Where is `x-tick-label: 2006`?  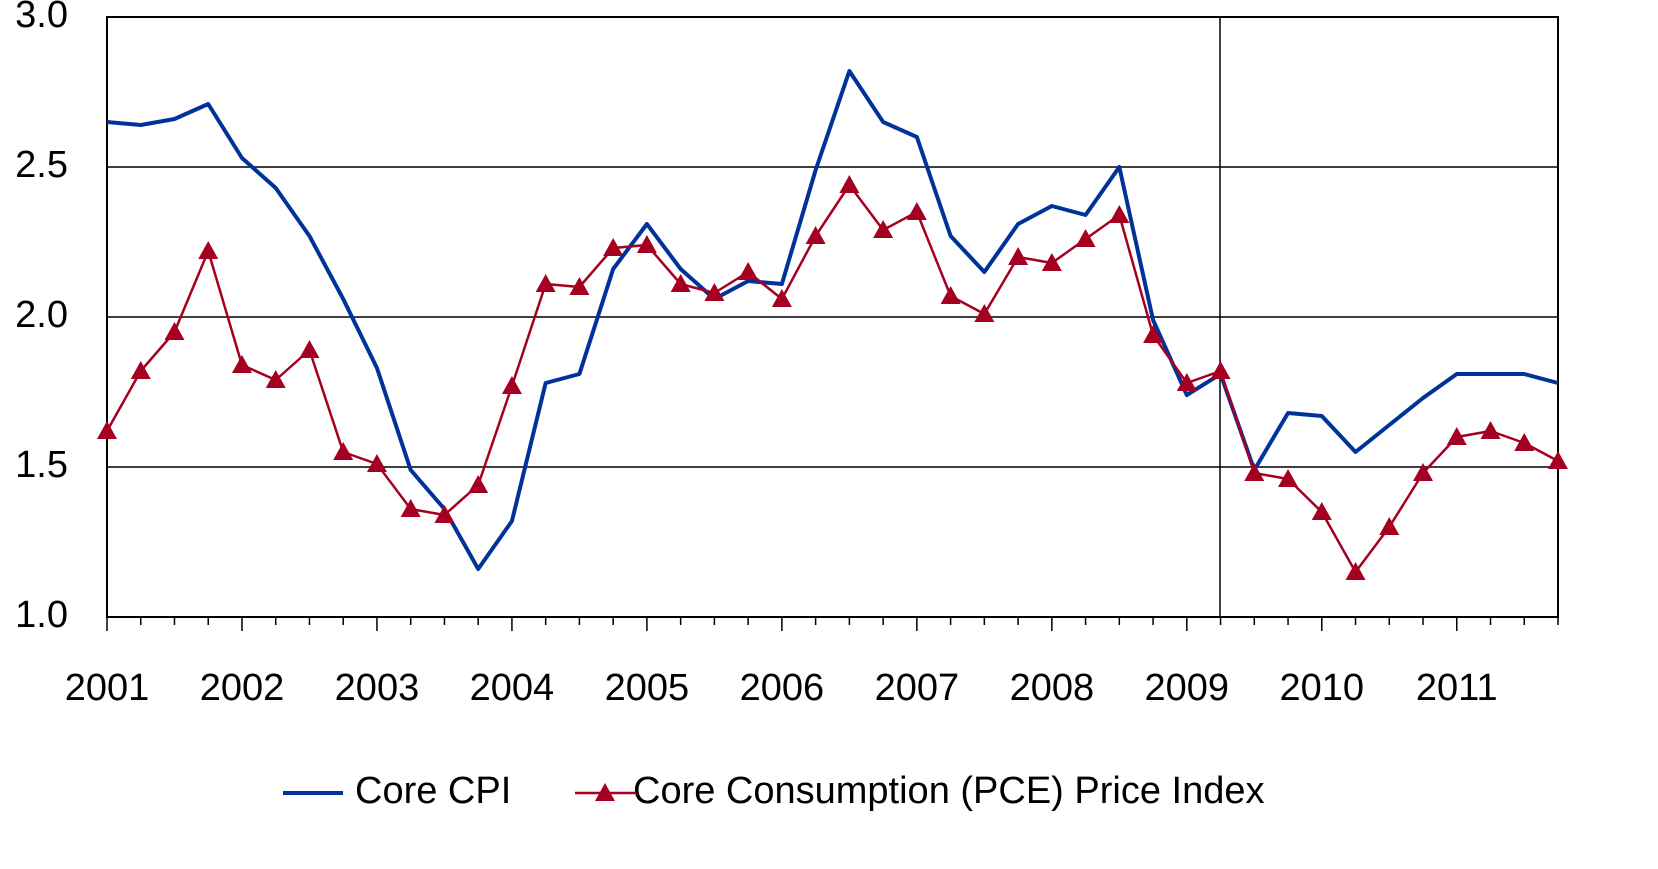
x-tick-label: 2006 is located at coordinates (782, 688).